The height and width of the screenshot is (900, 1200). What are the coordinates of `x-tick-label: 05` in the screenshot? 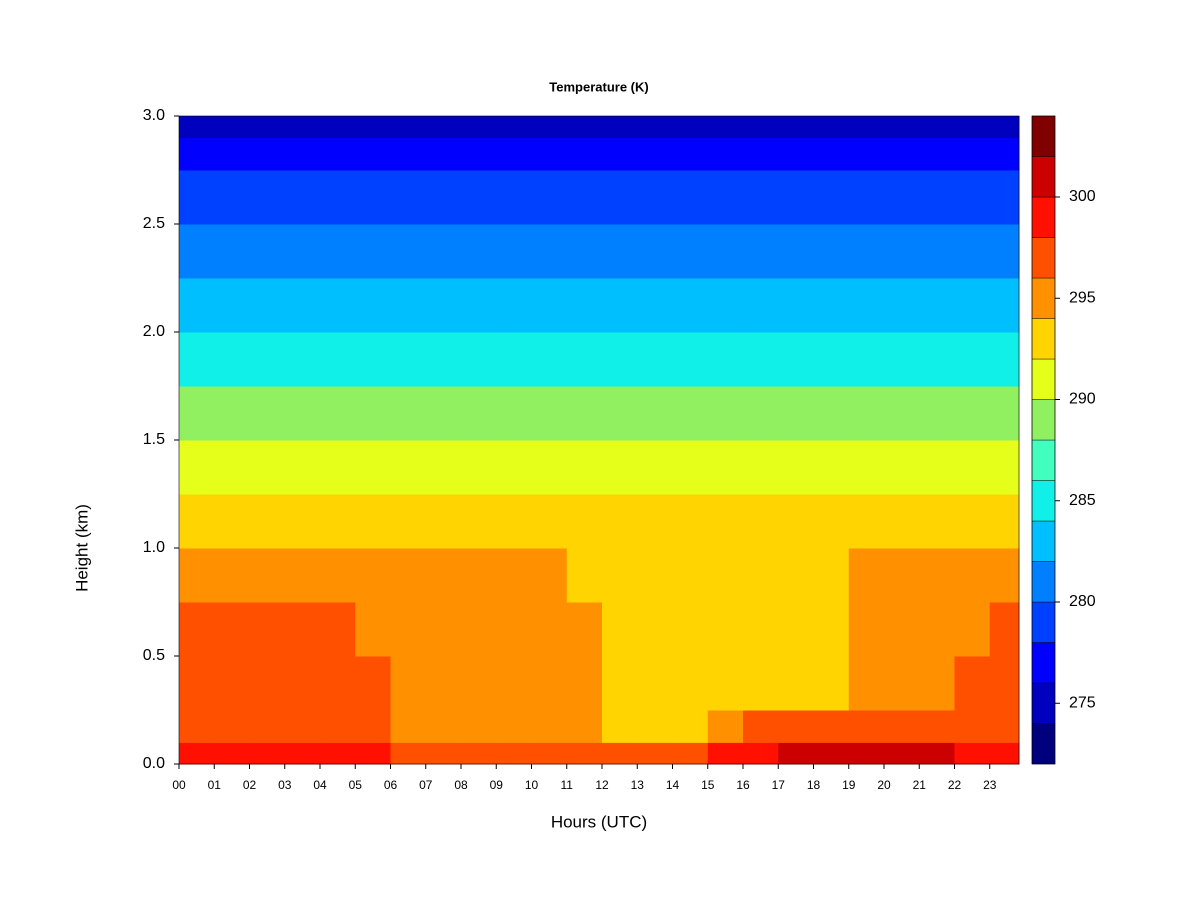 It's located at (356, 785).